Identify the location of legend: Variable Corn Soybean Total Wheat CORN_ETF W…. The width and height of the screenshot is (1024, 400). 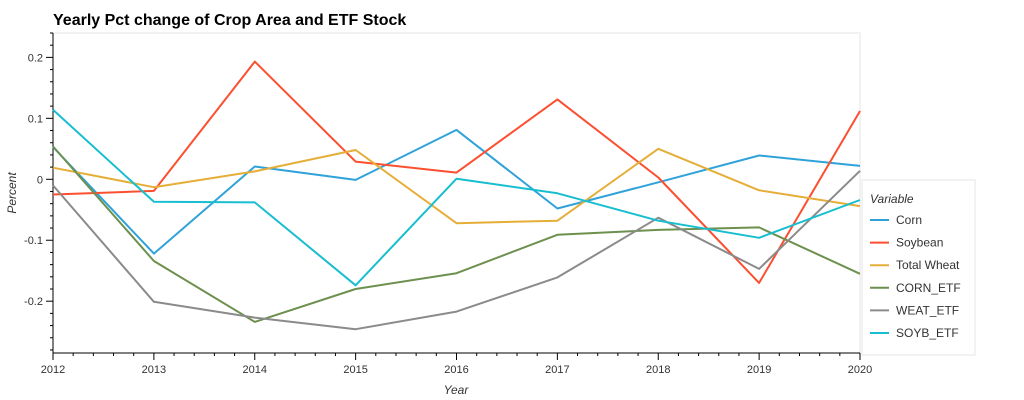
(918, 267).